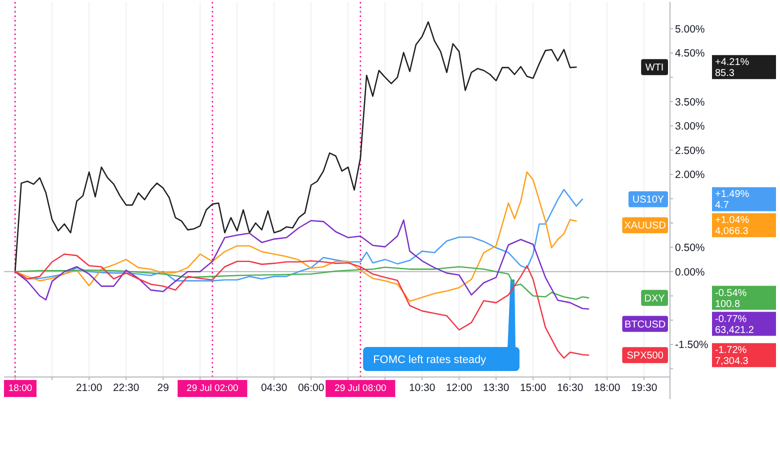 The height and width of the screenshot is (452, 780). Describe the element at coordinates (645, 226) in the screenshot. I see `text: XAUUSD` at that location.